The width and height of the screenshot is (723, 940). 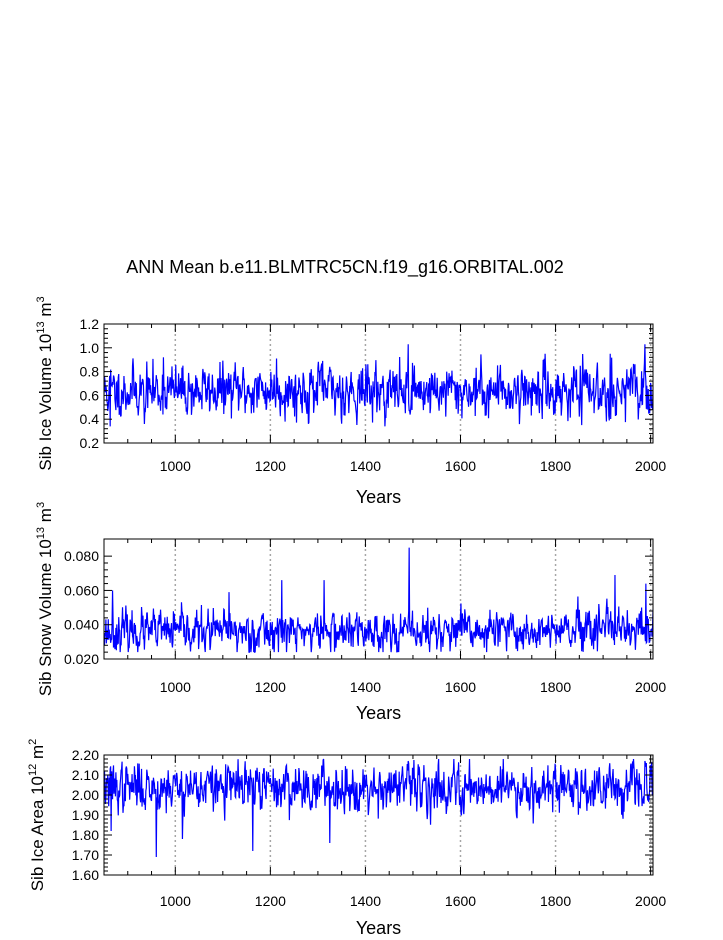 What do you see at coordinates (81, 556) in the screenshot?
I see `y-tick-label: 0.080` at bounding box center [81, 556].